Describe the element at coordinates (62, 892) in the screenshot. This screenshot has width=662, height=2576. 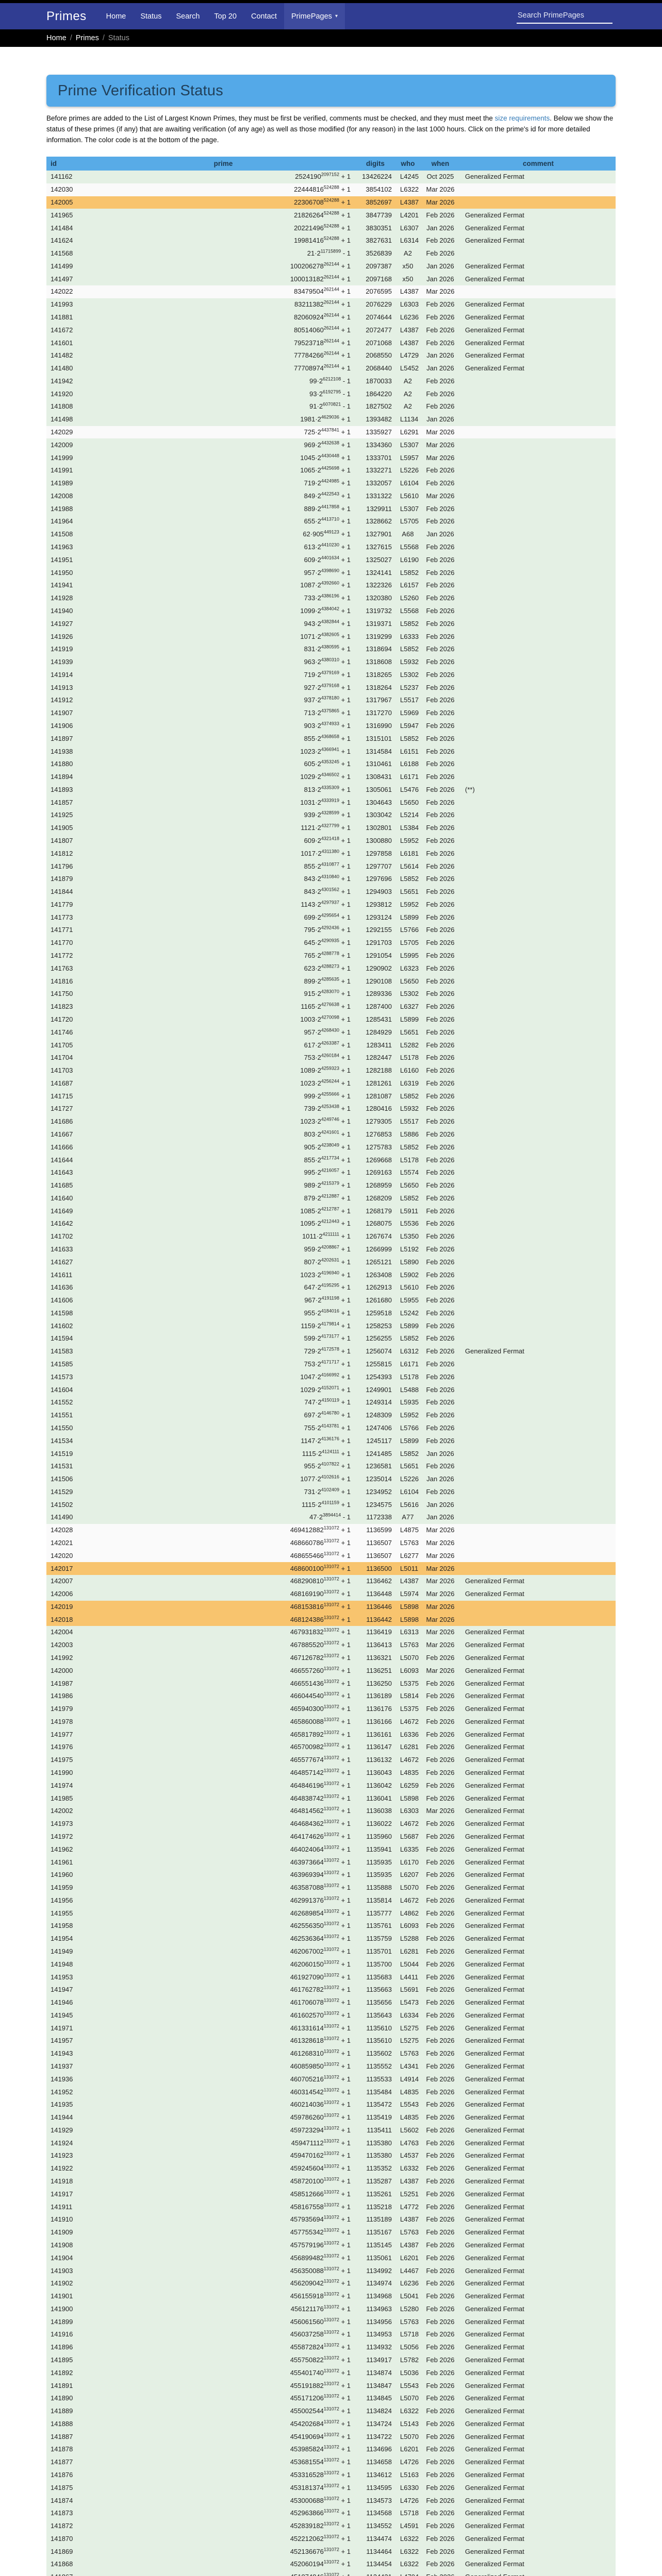
I see `cell-id-link: 141844` at that location.